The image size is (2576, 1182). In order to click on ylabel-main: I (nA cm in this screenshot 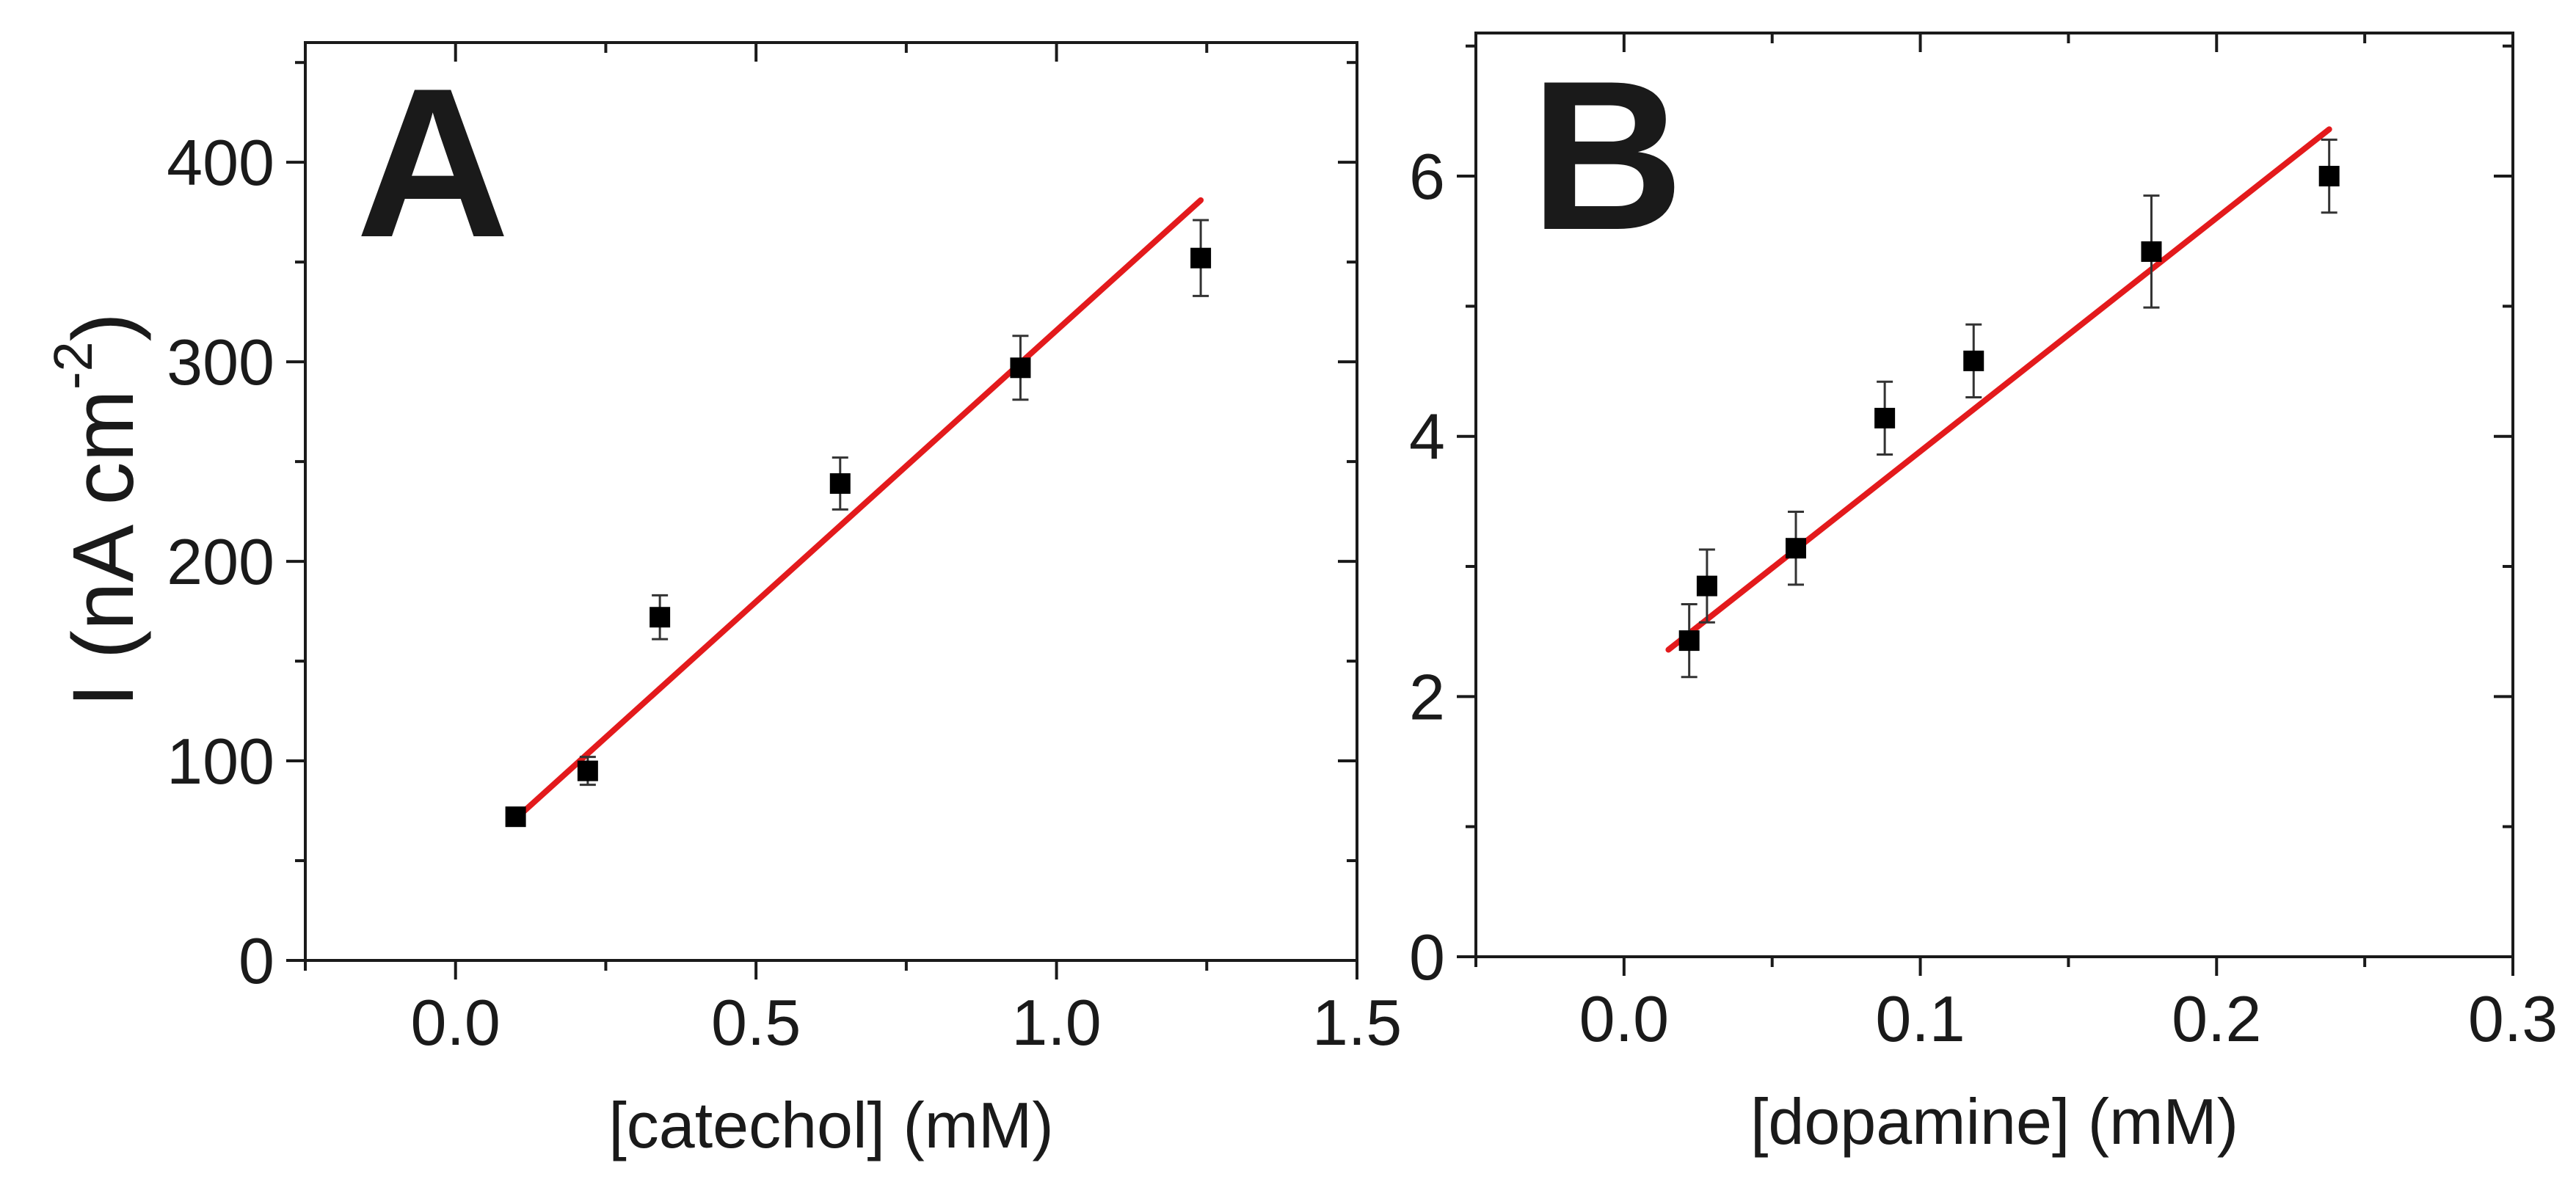, I will do `click(103, 548)`.